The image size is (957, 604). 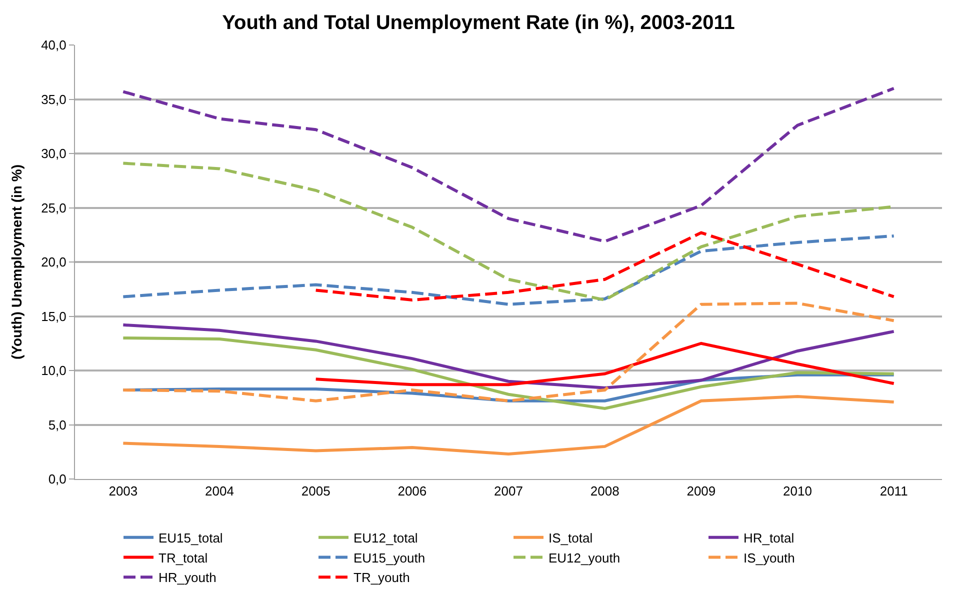 What do you see at coordinates (53, 370) in the screenshot?
I see `y-tick-label: 10,0` at bounding box center [53, 370].